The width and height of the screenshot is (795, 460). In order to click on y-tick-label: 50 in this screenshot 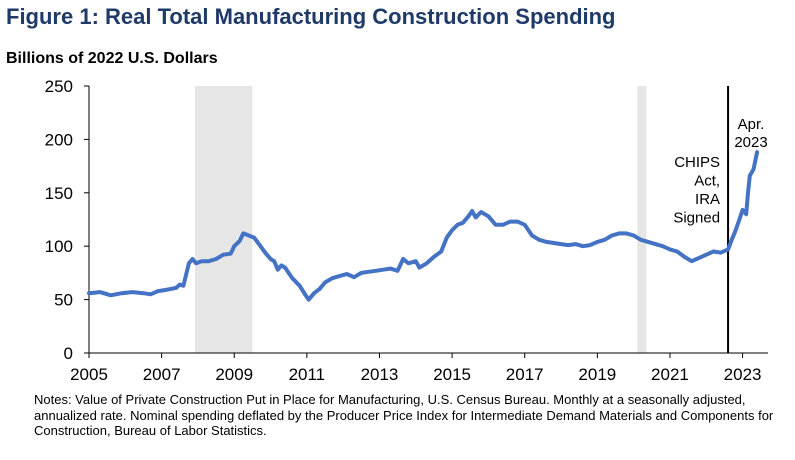, I will do `click(63, 300)`.